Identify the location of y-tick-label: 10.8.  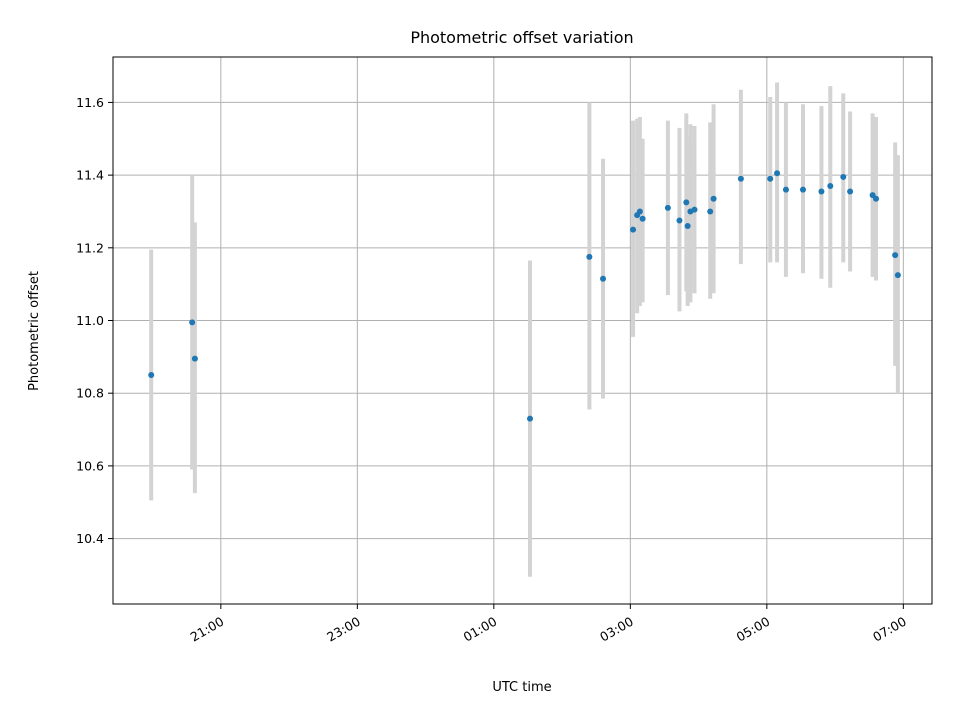
(90, 393).